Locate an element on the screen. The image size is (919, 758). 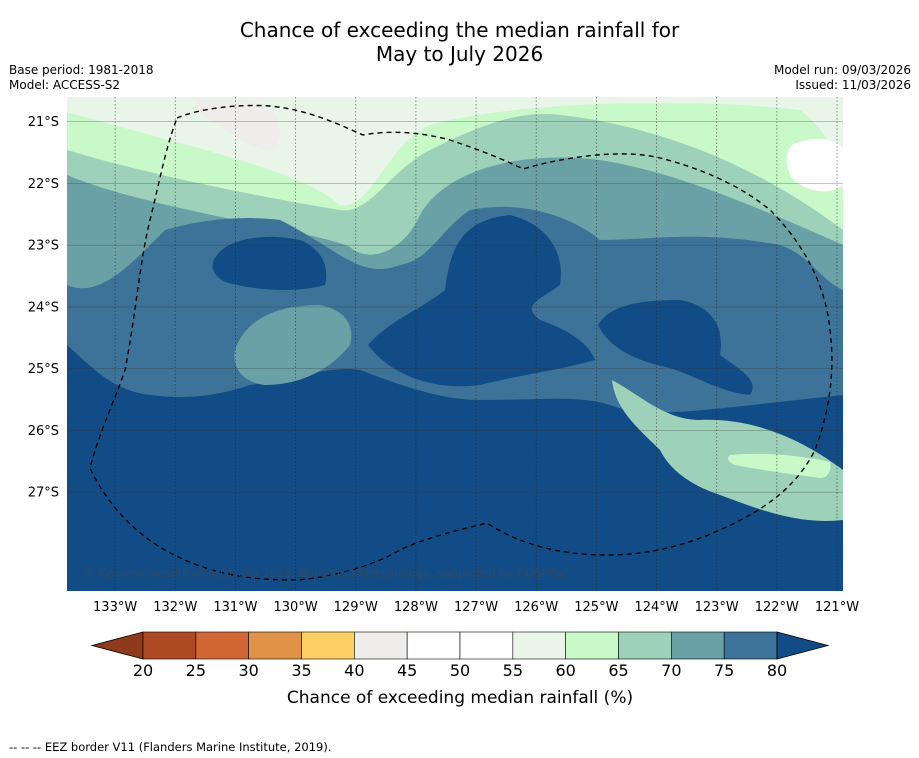
chart-title-line2: May to July 2026 is located at coordinates (459, 54).